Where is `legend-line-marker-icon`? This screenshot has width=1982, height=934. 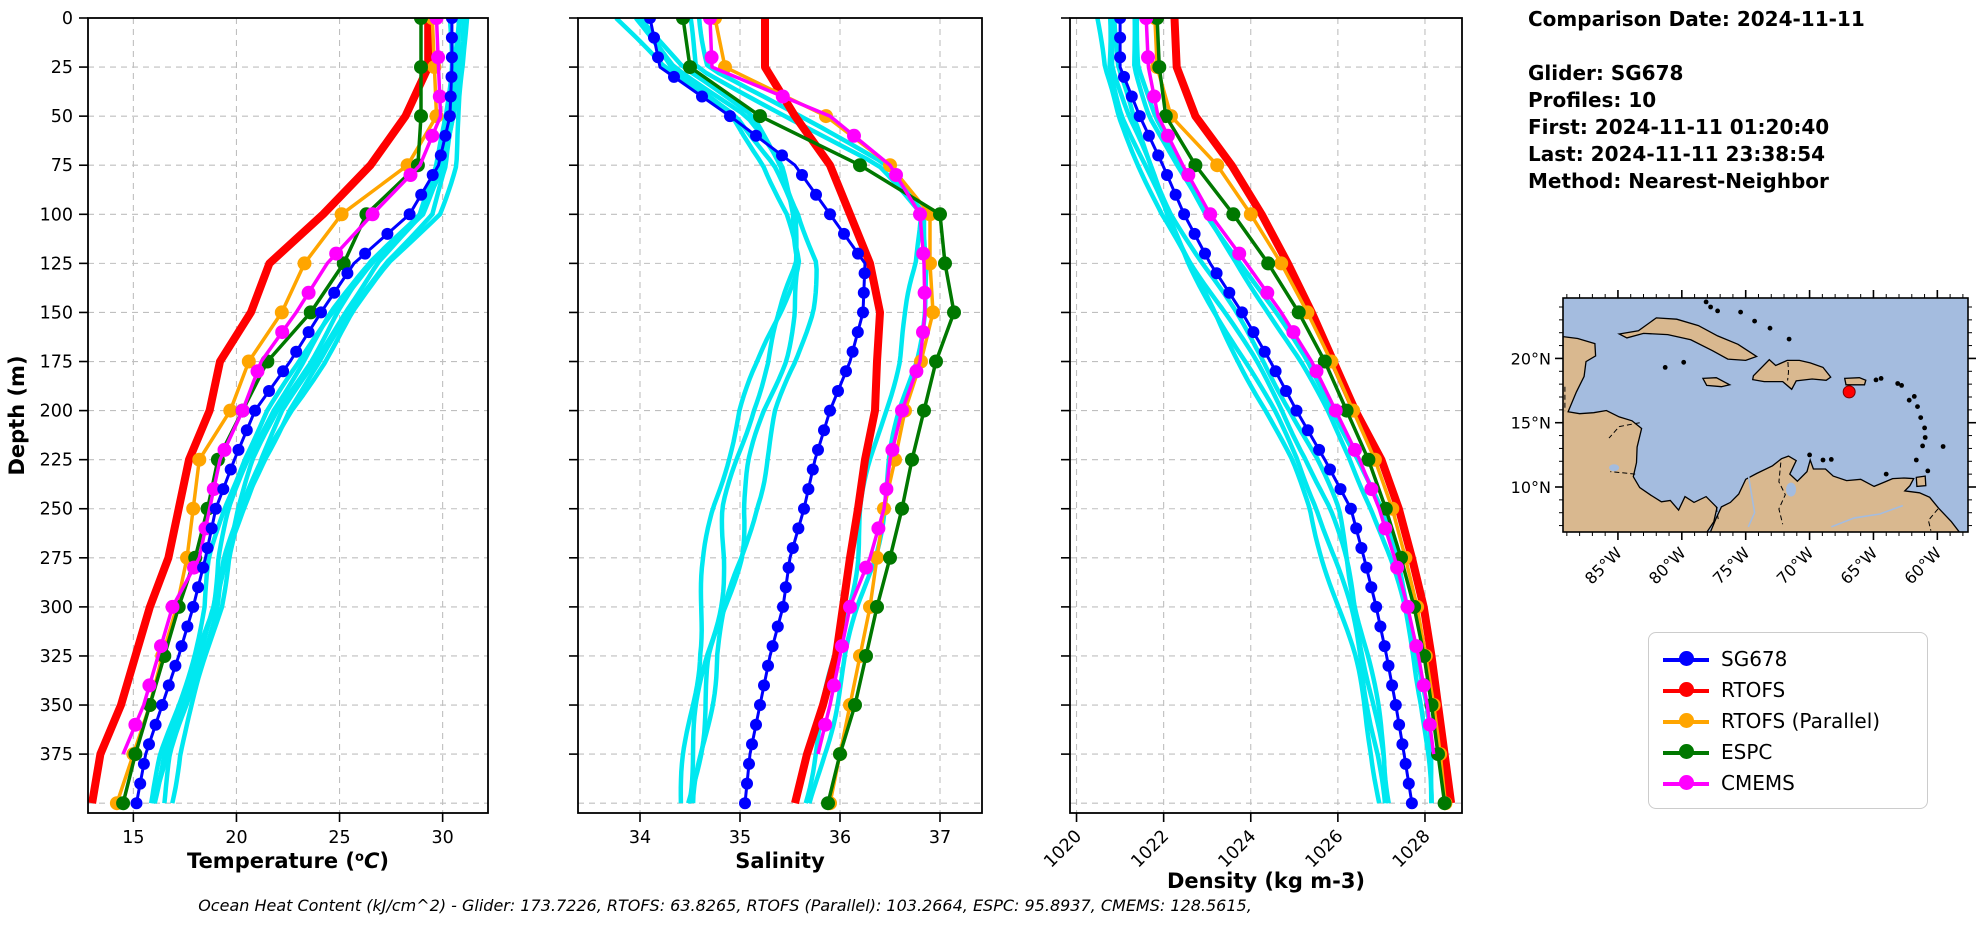
legend-line-marker-icon is located at coordinates (1686, 659).